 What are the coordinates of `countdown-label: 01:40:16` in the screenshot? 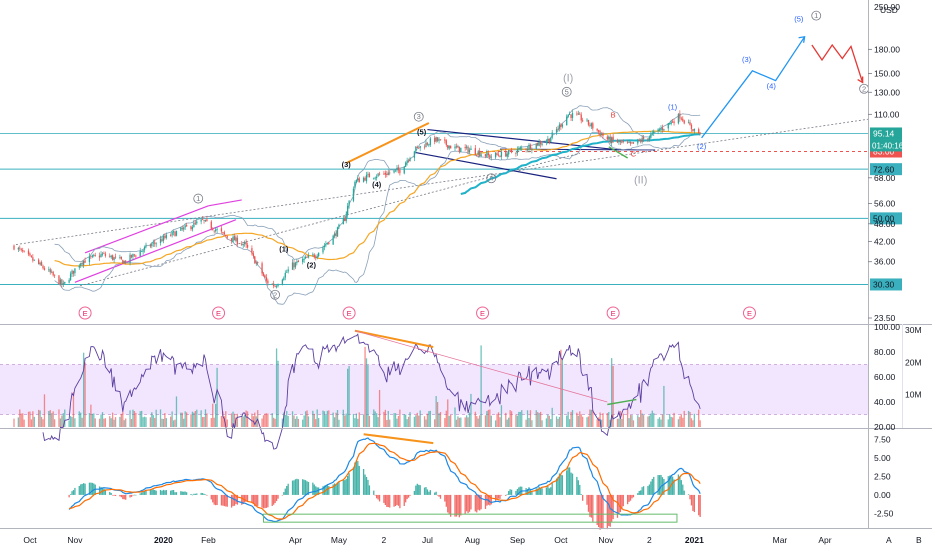 It's located at (888, 146).